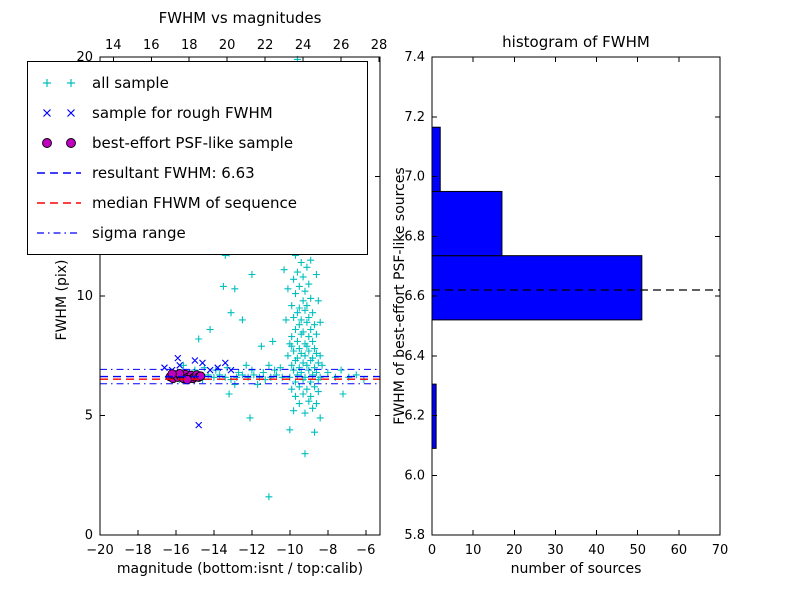 This screenshot has height=600, width=800. What do you see at coordinates (576, 569) in the screenshot?
I see `right-plot-xlabel: number of sources` at bounding box center [576, 569].